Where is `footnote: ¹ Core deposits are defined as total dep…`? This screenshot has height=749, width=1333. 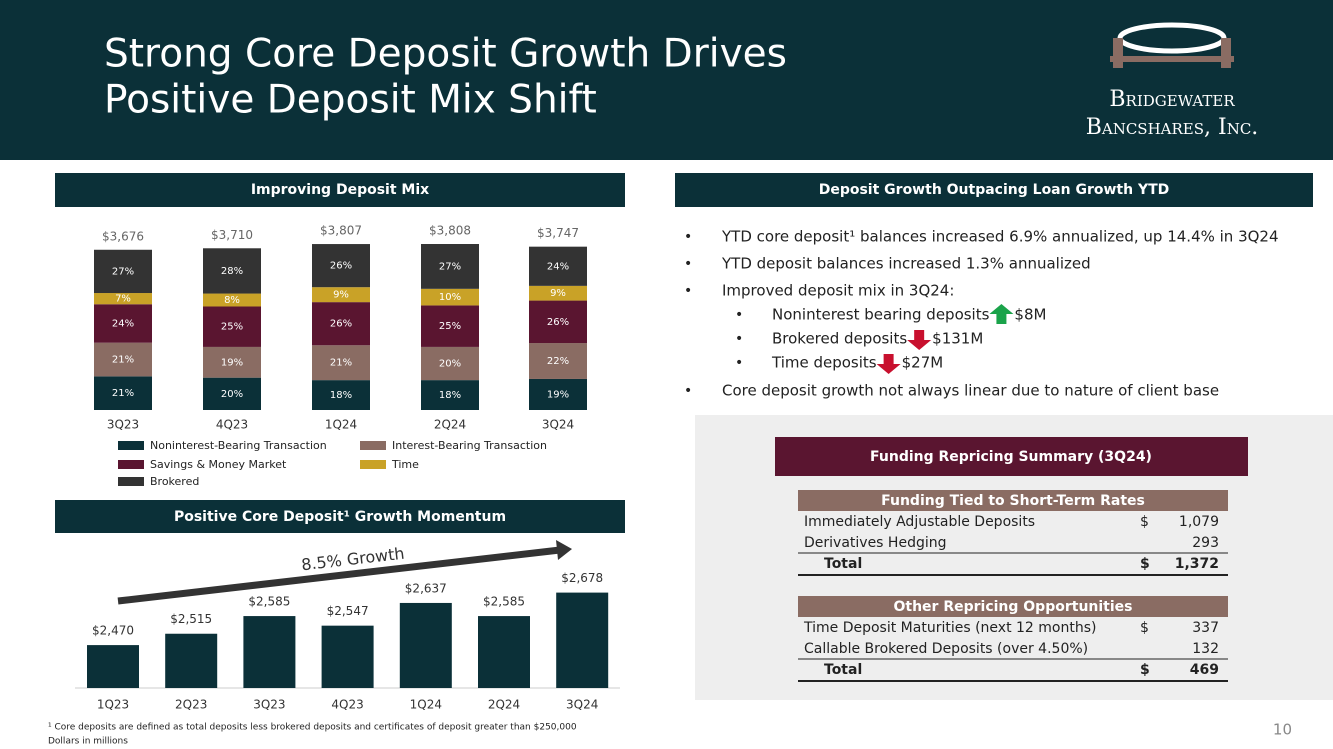
footnote: ¹ Core deposits are defined as total dep… is located at coordinates (312, 728).